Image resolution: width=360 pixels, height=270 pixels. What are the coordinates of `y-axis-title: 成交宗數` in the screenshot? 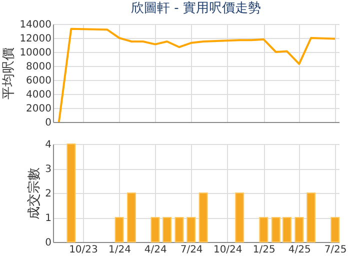 It's located at (34, 194).